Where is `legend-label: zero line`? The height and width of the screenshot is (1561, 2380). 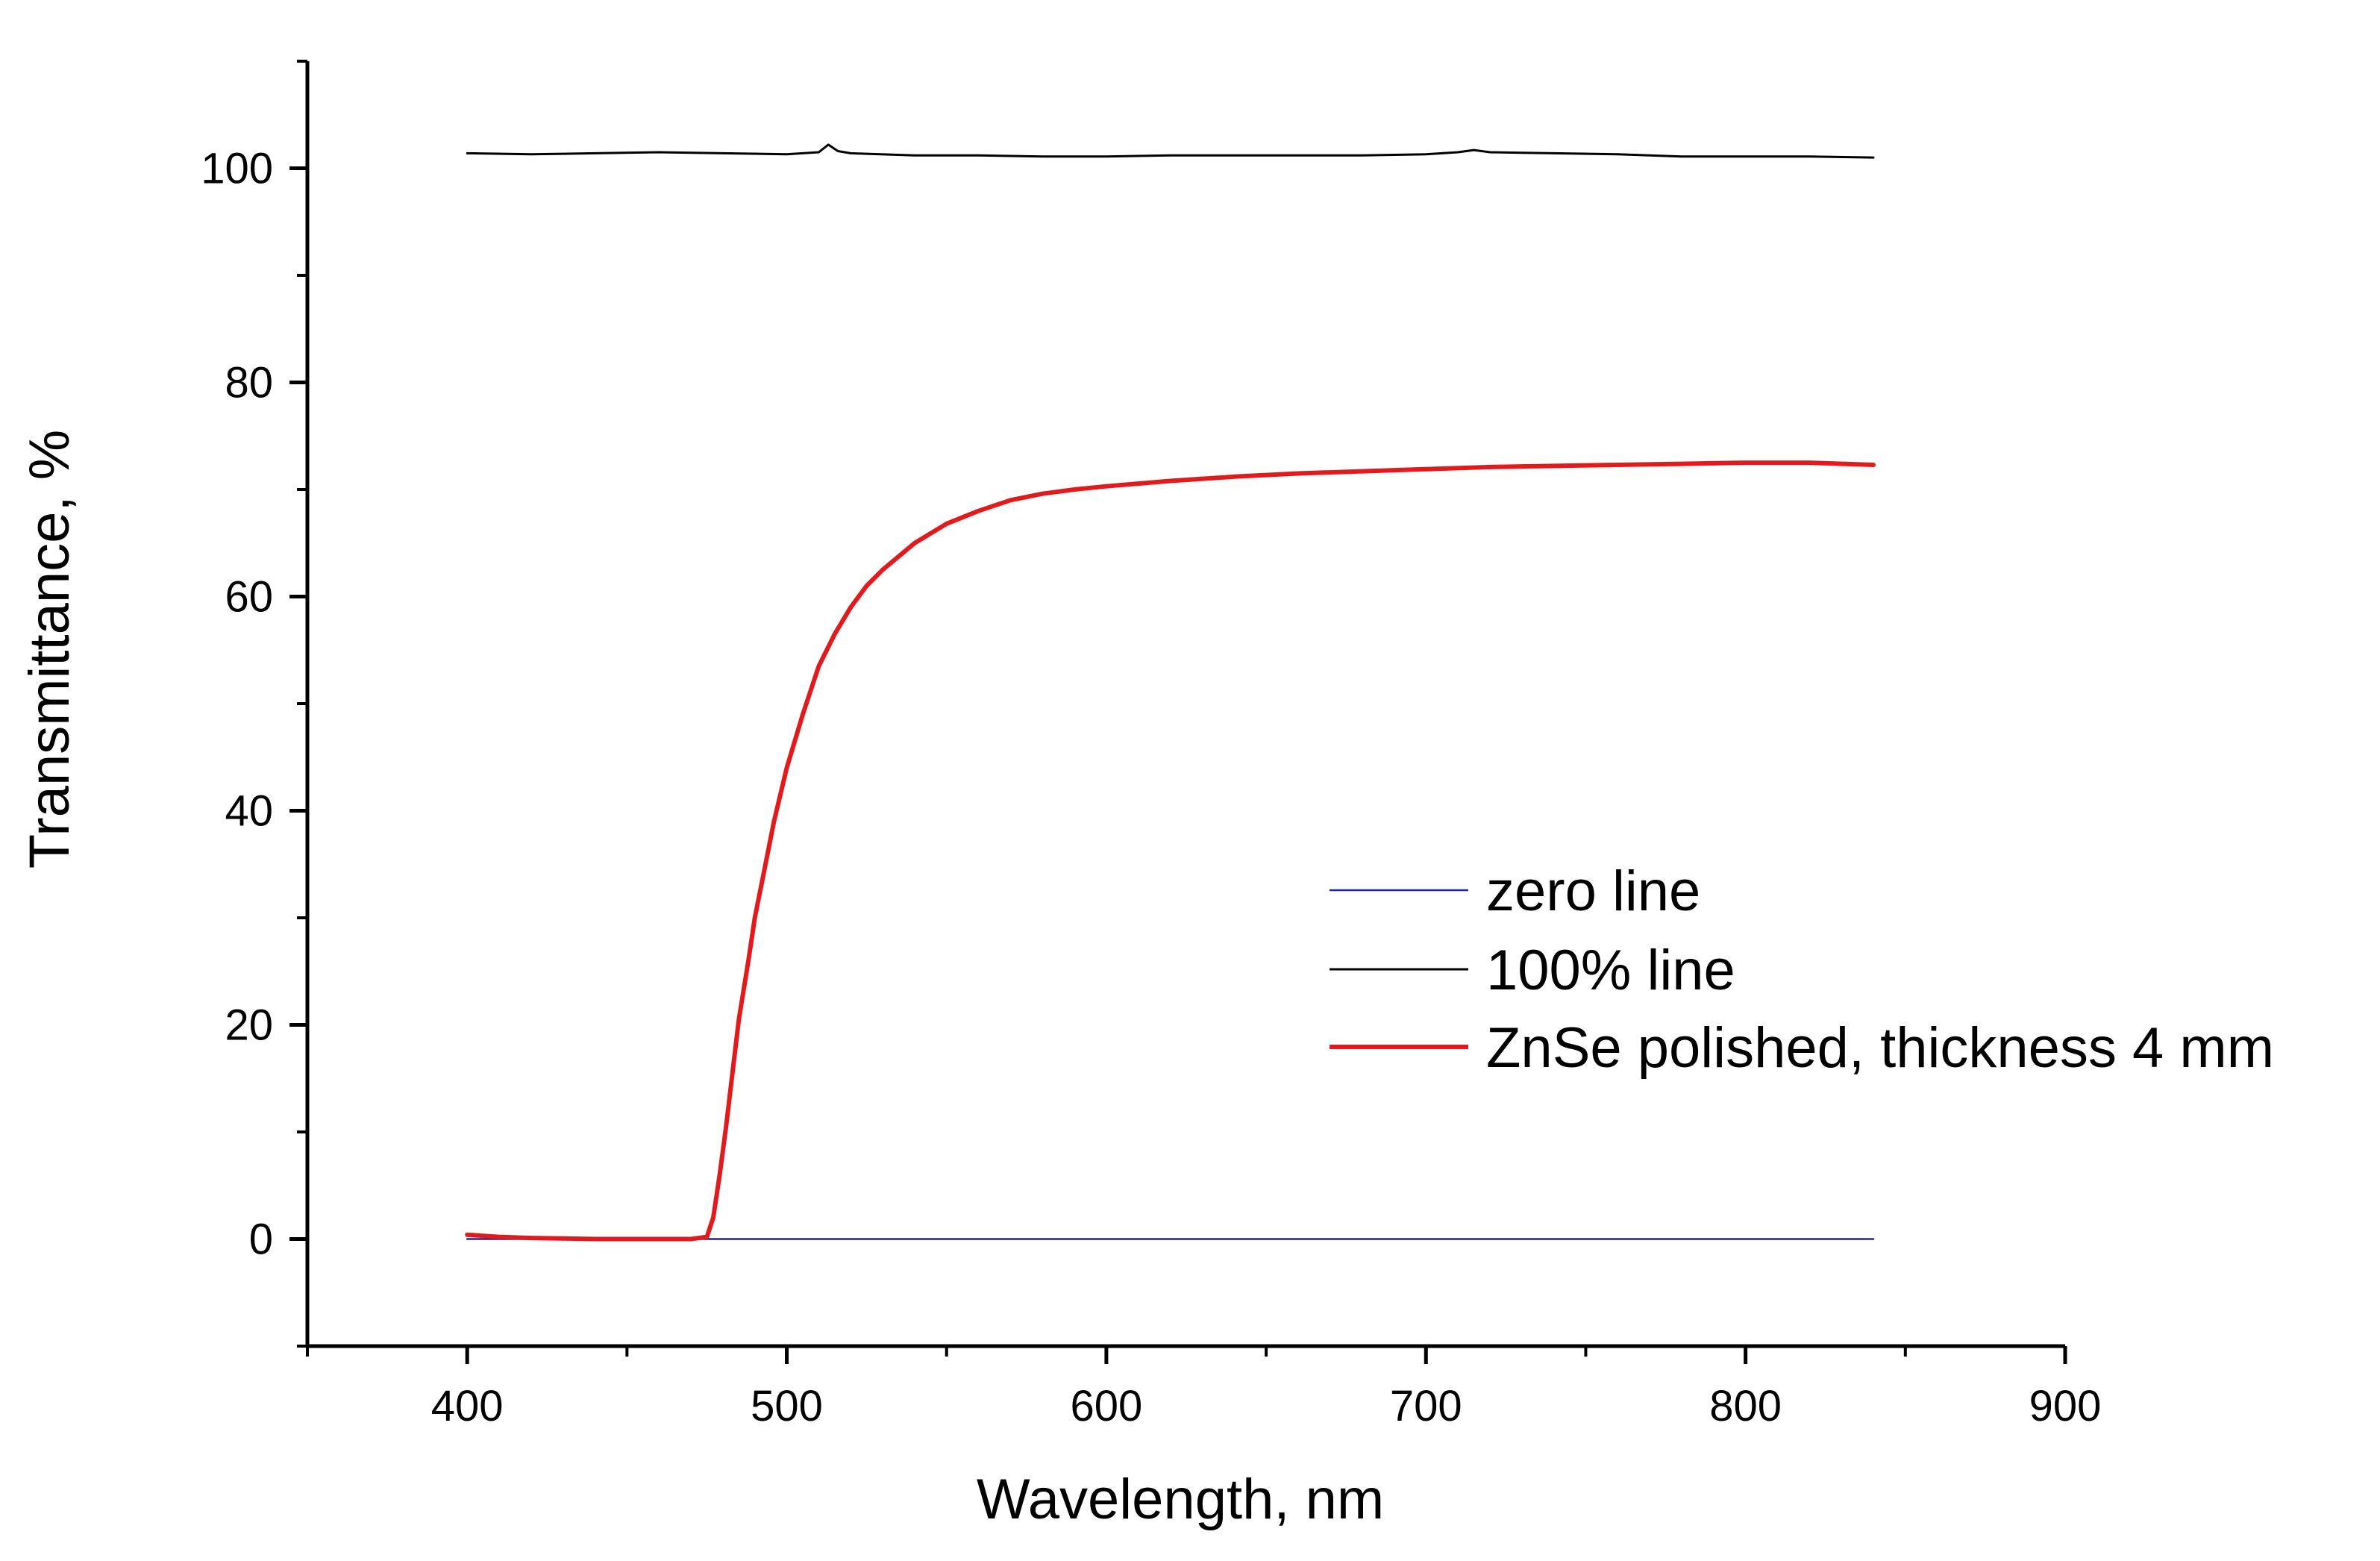
legend-label: zero line is located at coordinates (1593, 892).